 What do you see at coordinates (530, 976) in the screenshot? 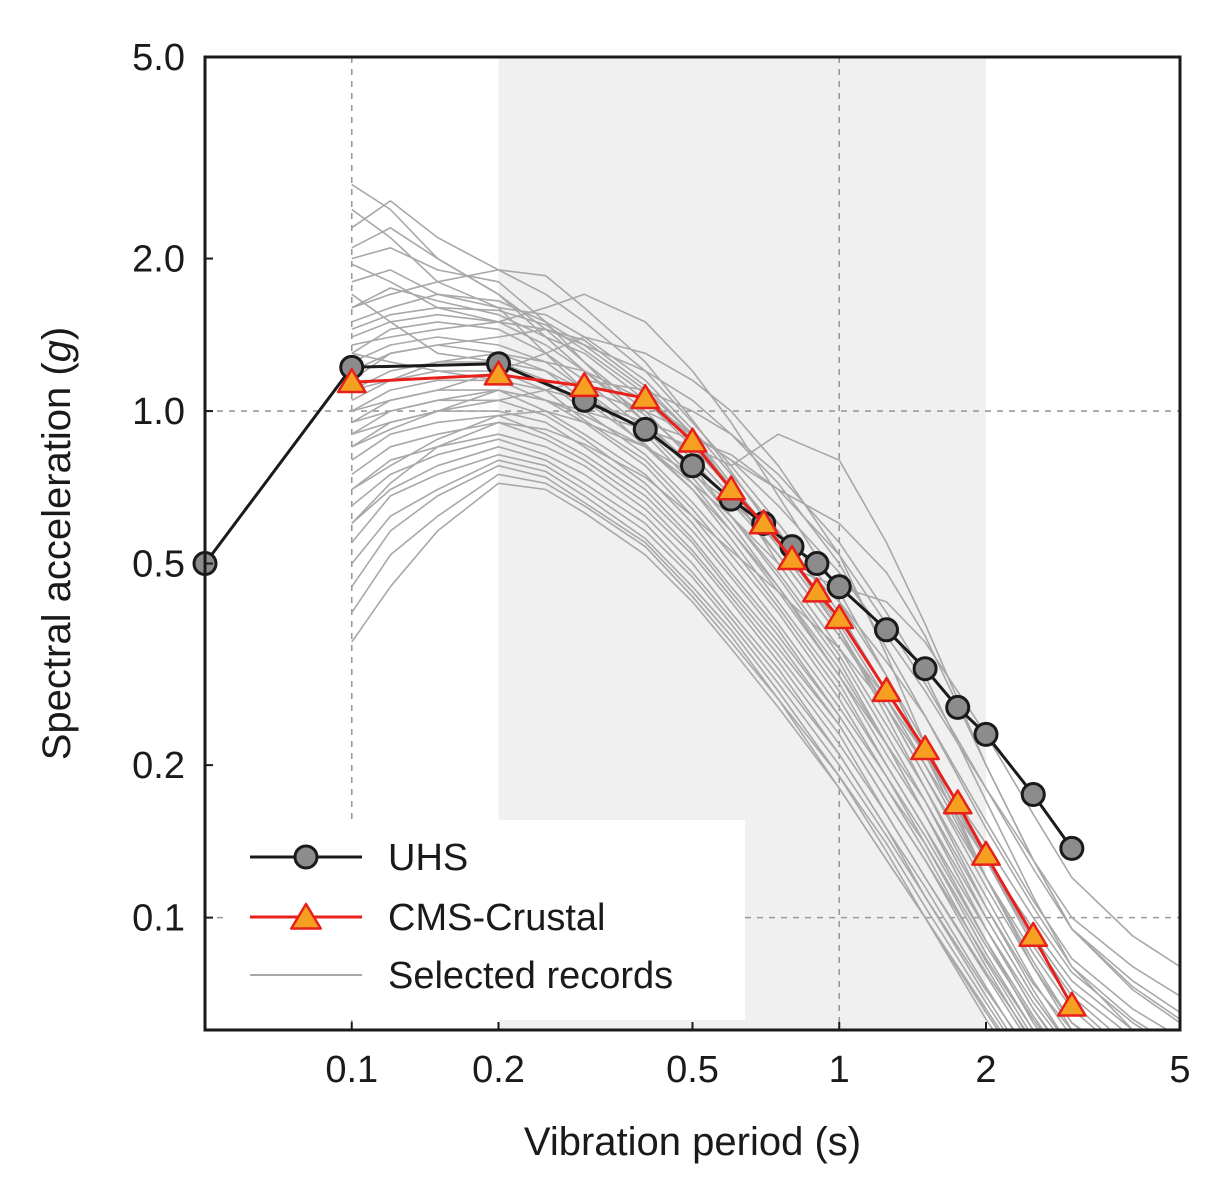
I see `legend-records-label: Selected records` at bounding box center [530, 976].